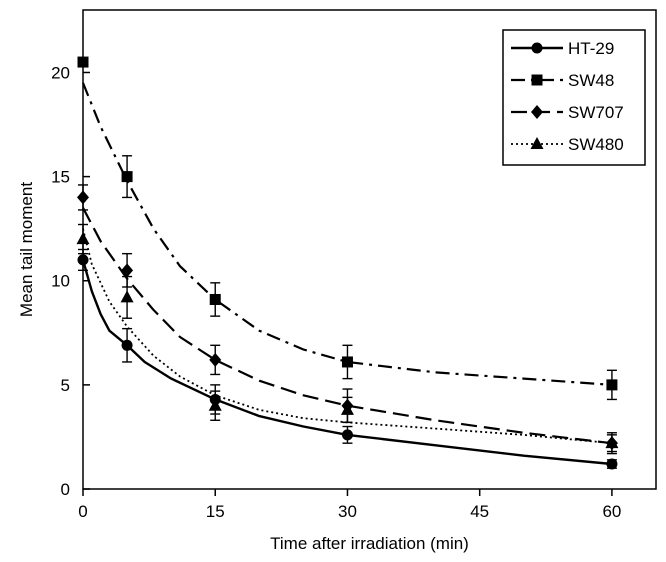  I want to click on y-axis: 0 5 10 15 20, so click(70, 281).